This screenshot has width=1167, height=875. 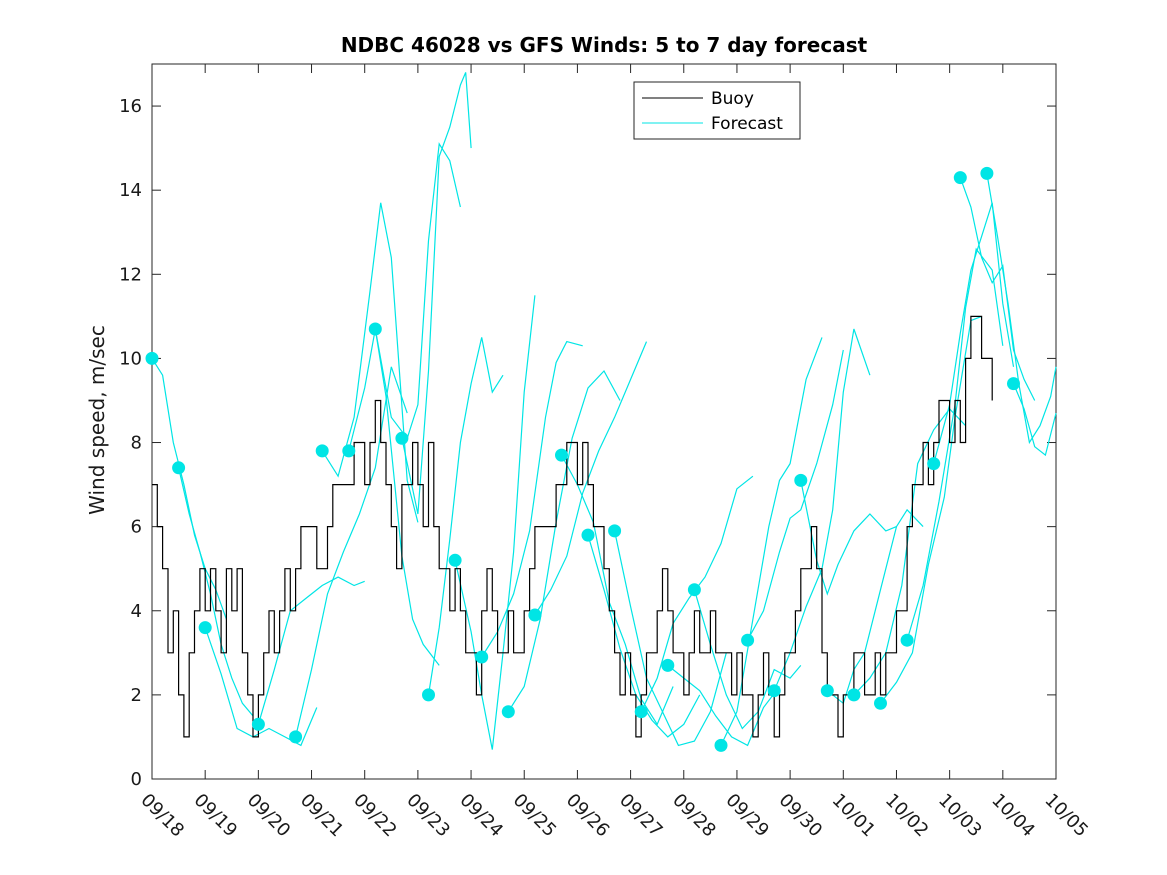 I want to click on y-tick-label: 2, so click(x=136, y=695).